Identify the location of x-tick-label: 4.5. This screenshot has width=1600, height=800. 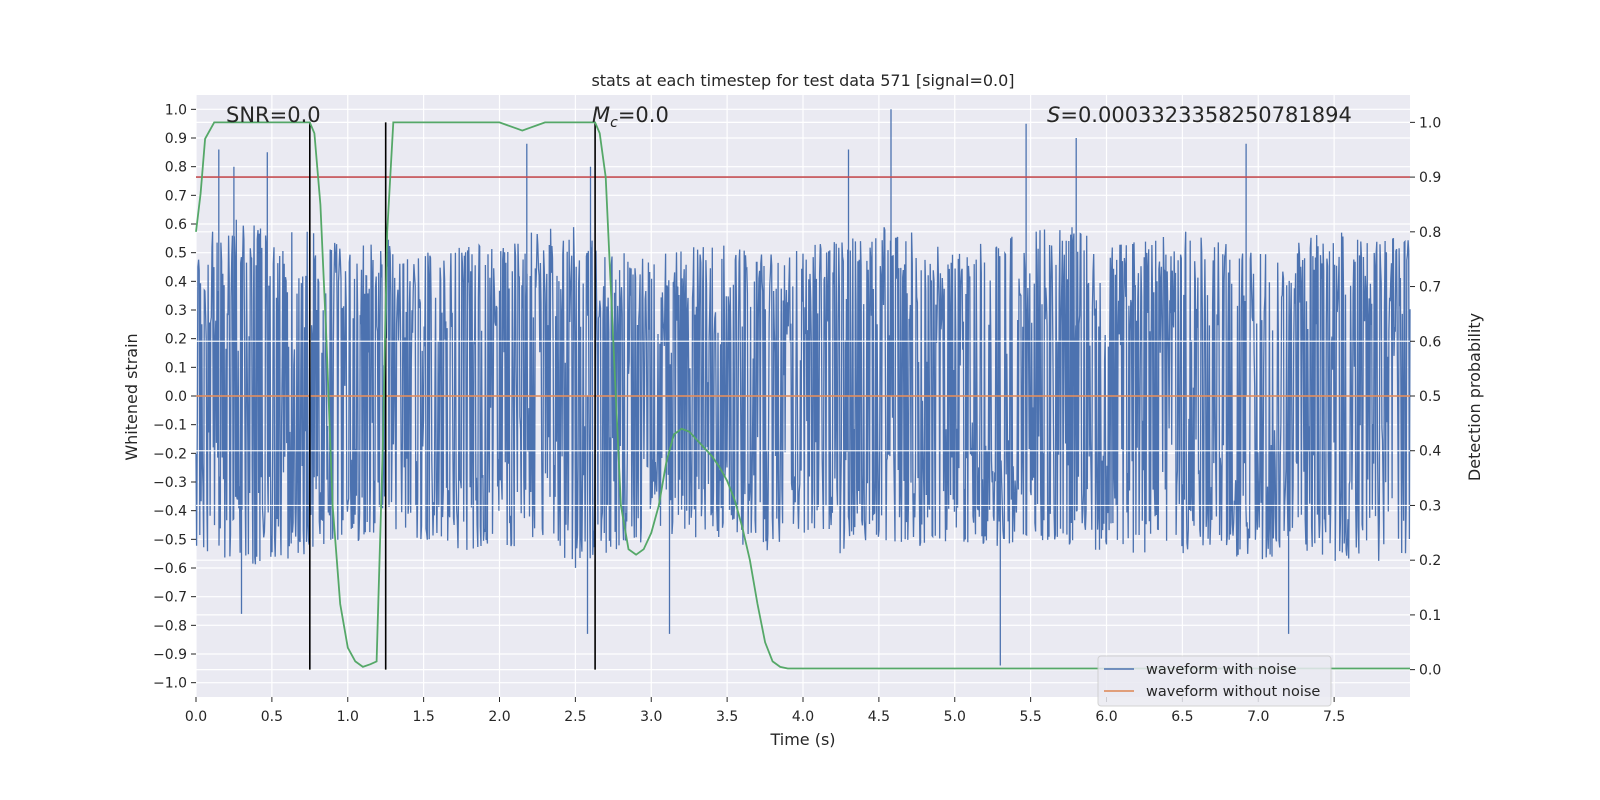
(879, 717).